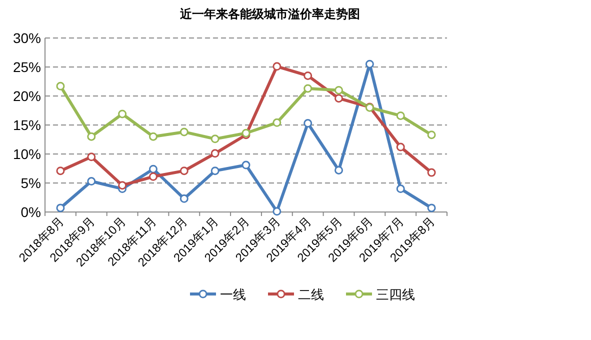 This screenshot has height=340, width=591. Describe the element at coordinates (26, 96) in the screenshot. I see `y-tick-label: 20%` at that location.